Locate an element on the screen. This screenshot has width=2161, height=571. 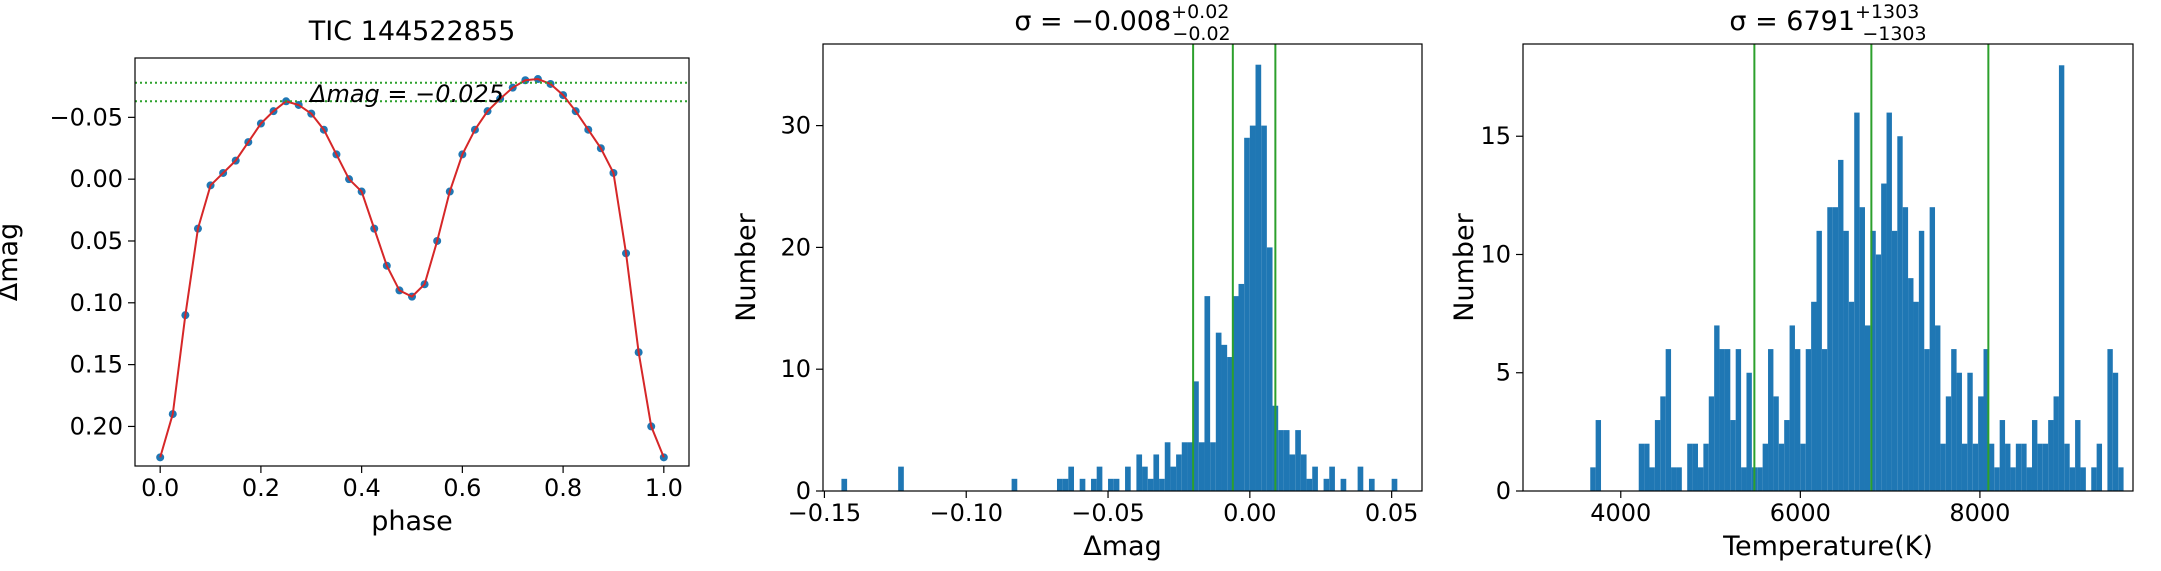
x-axis-label: Temperature(K) is located at coordinates (1827, 546).